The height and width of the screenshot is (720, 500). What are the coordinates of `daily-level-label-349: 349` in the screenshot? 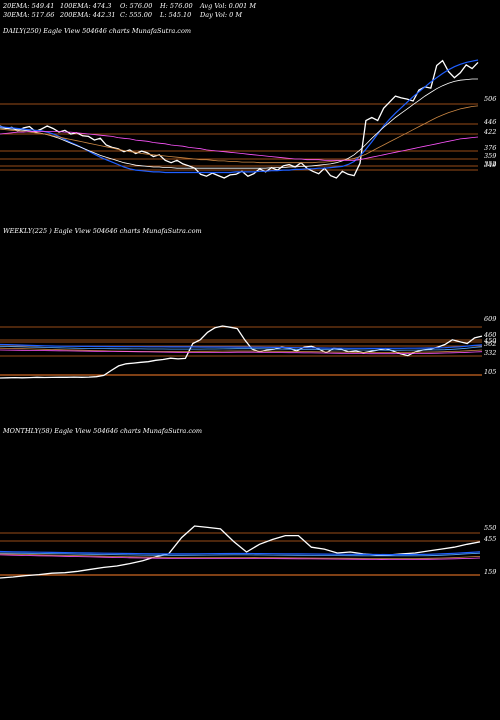 It's located at (490, 165).